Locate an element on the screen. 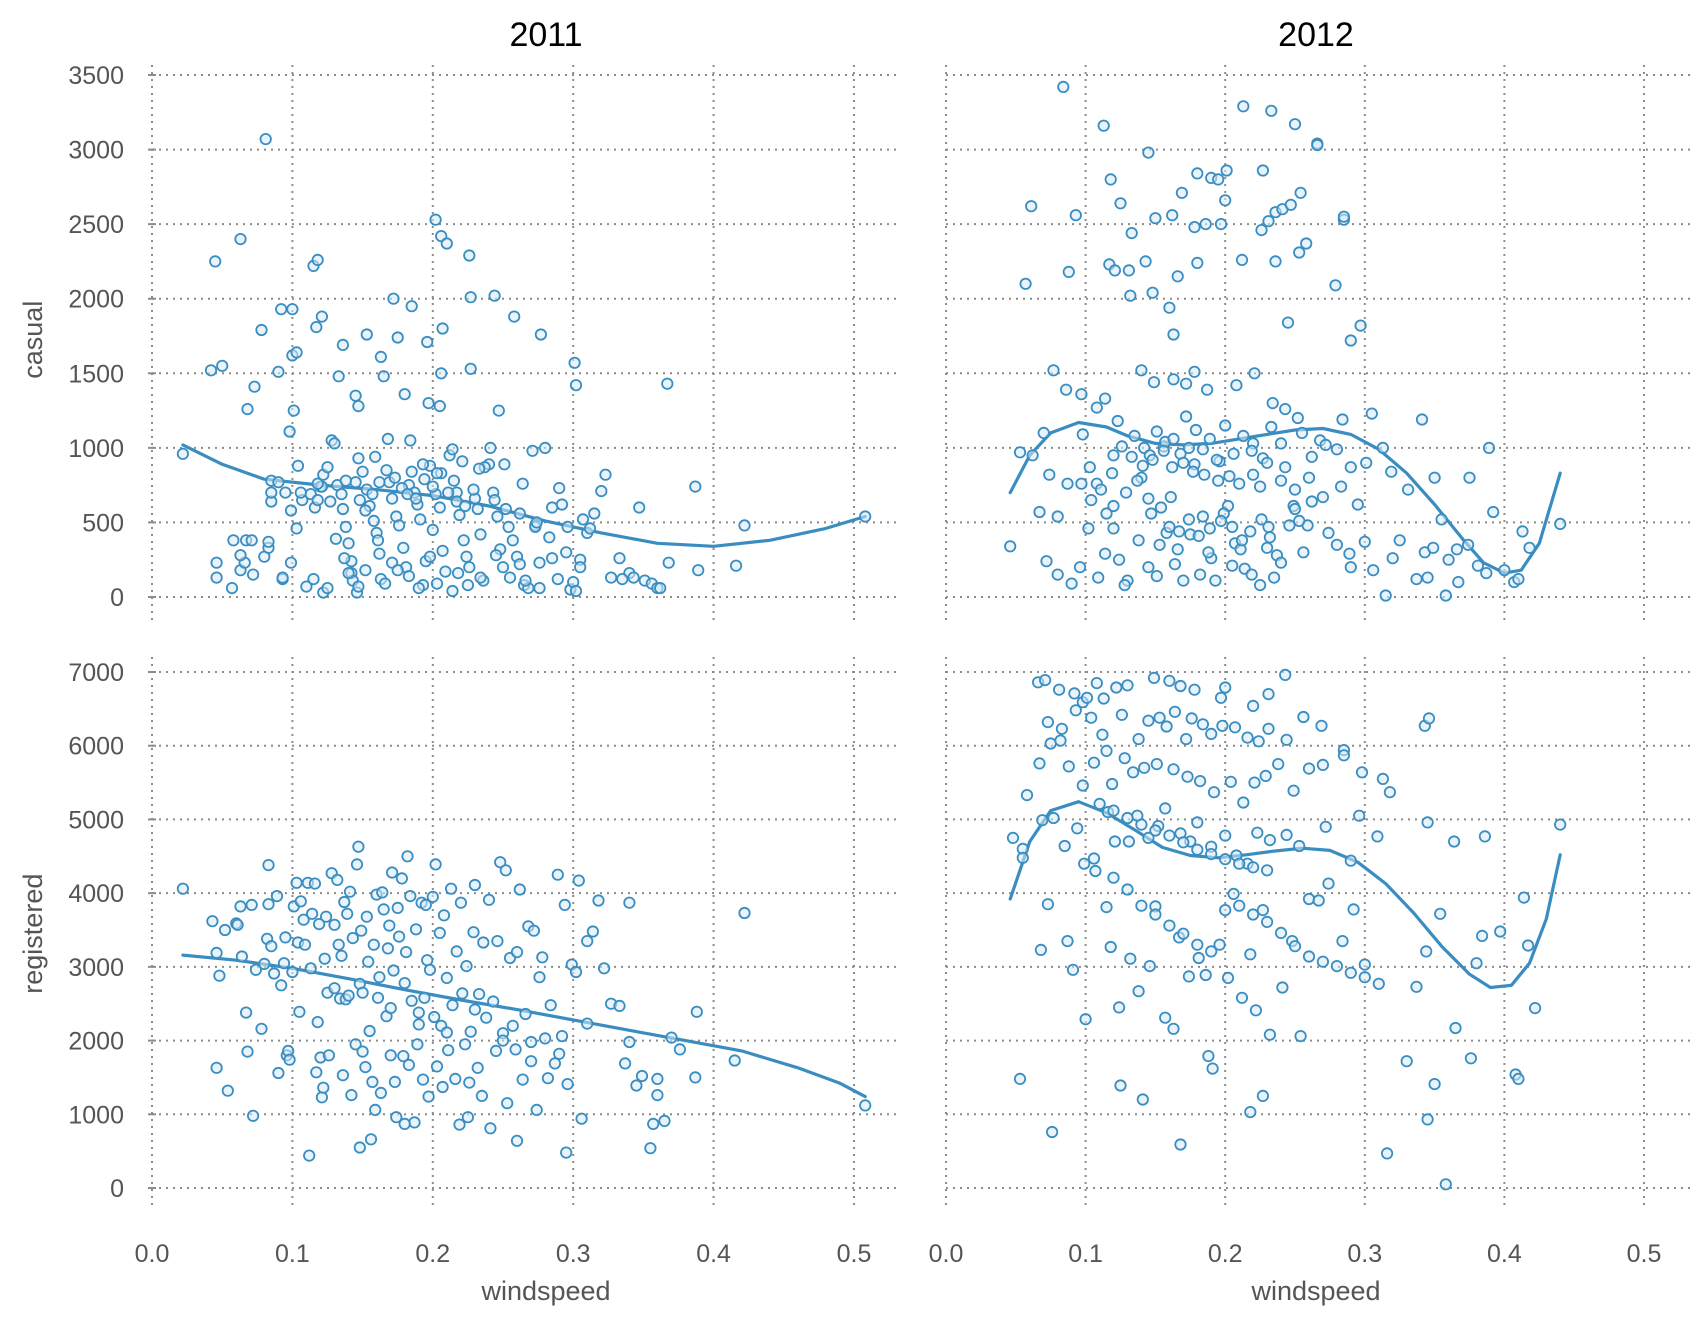  x-axis-label: windspeed is located at coordinates (1315, 1291).